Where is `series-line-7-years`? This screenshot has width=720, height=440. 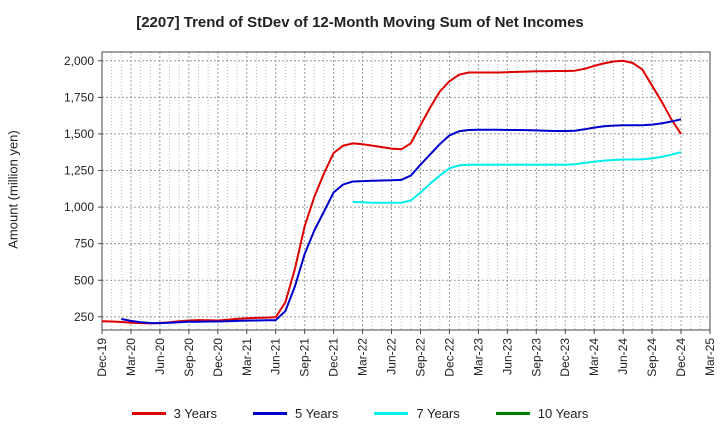 series-line-7-years is located at coordinates (517, 177).